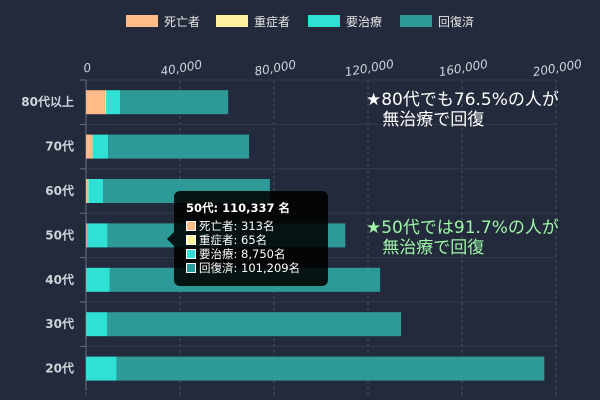 The image size is (600, 400). What do you see at coordinates (464, 68) in the screenshot?
I see `x-tick-label: 160,000` at bounding box center [464, 68].